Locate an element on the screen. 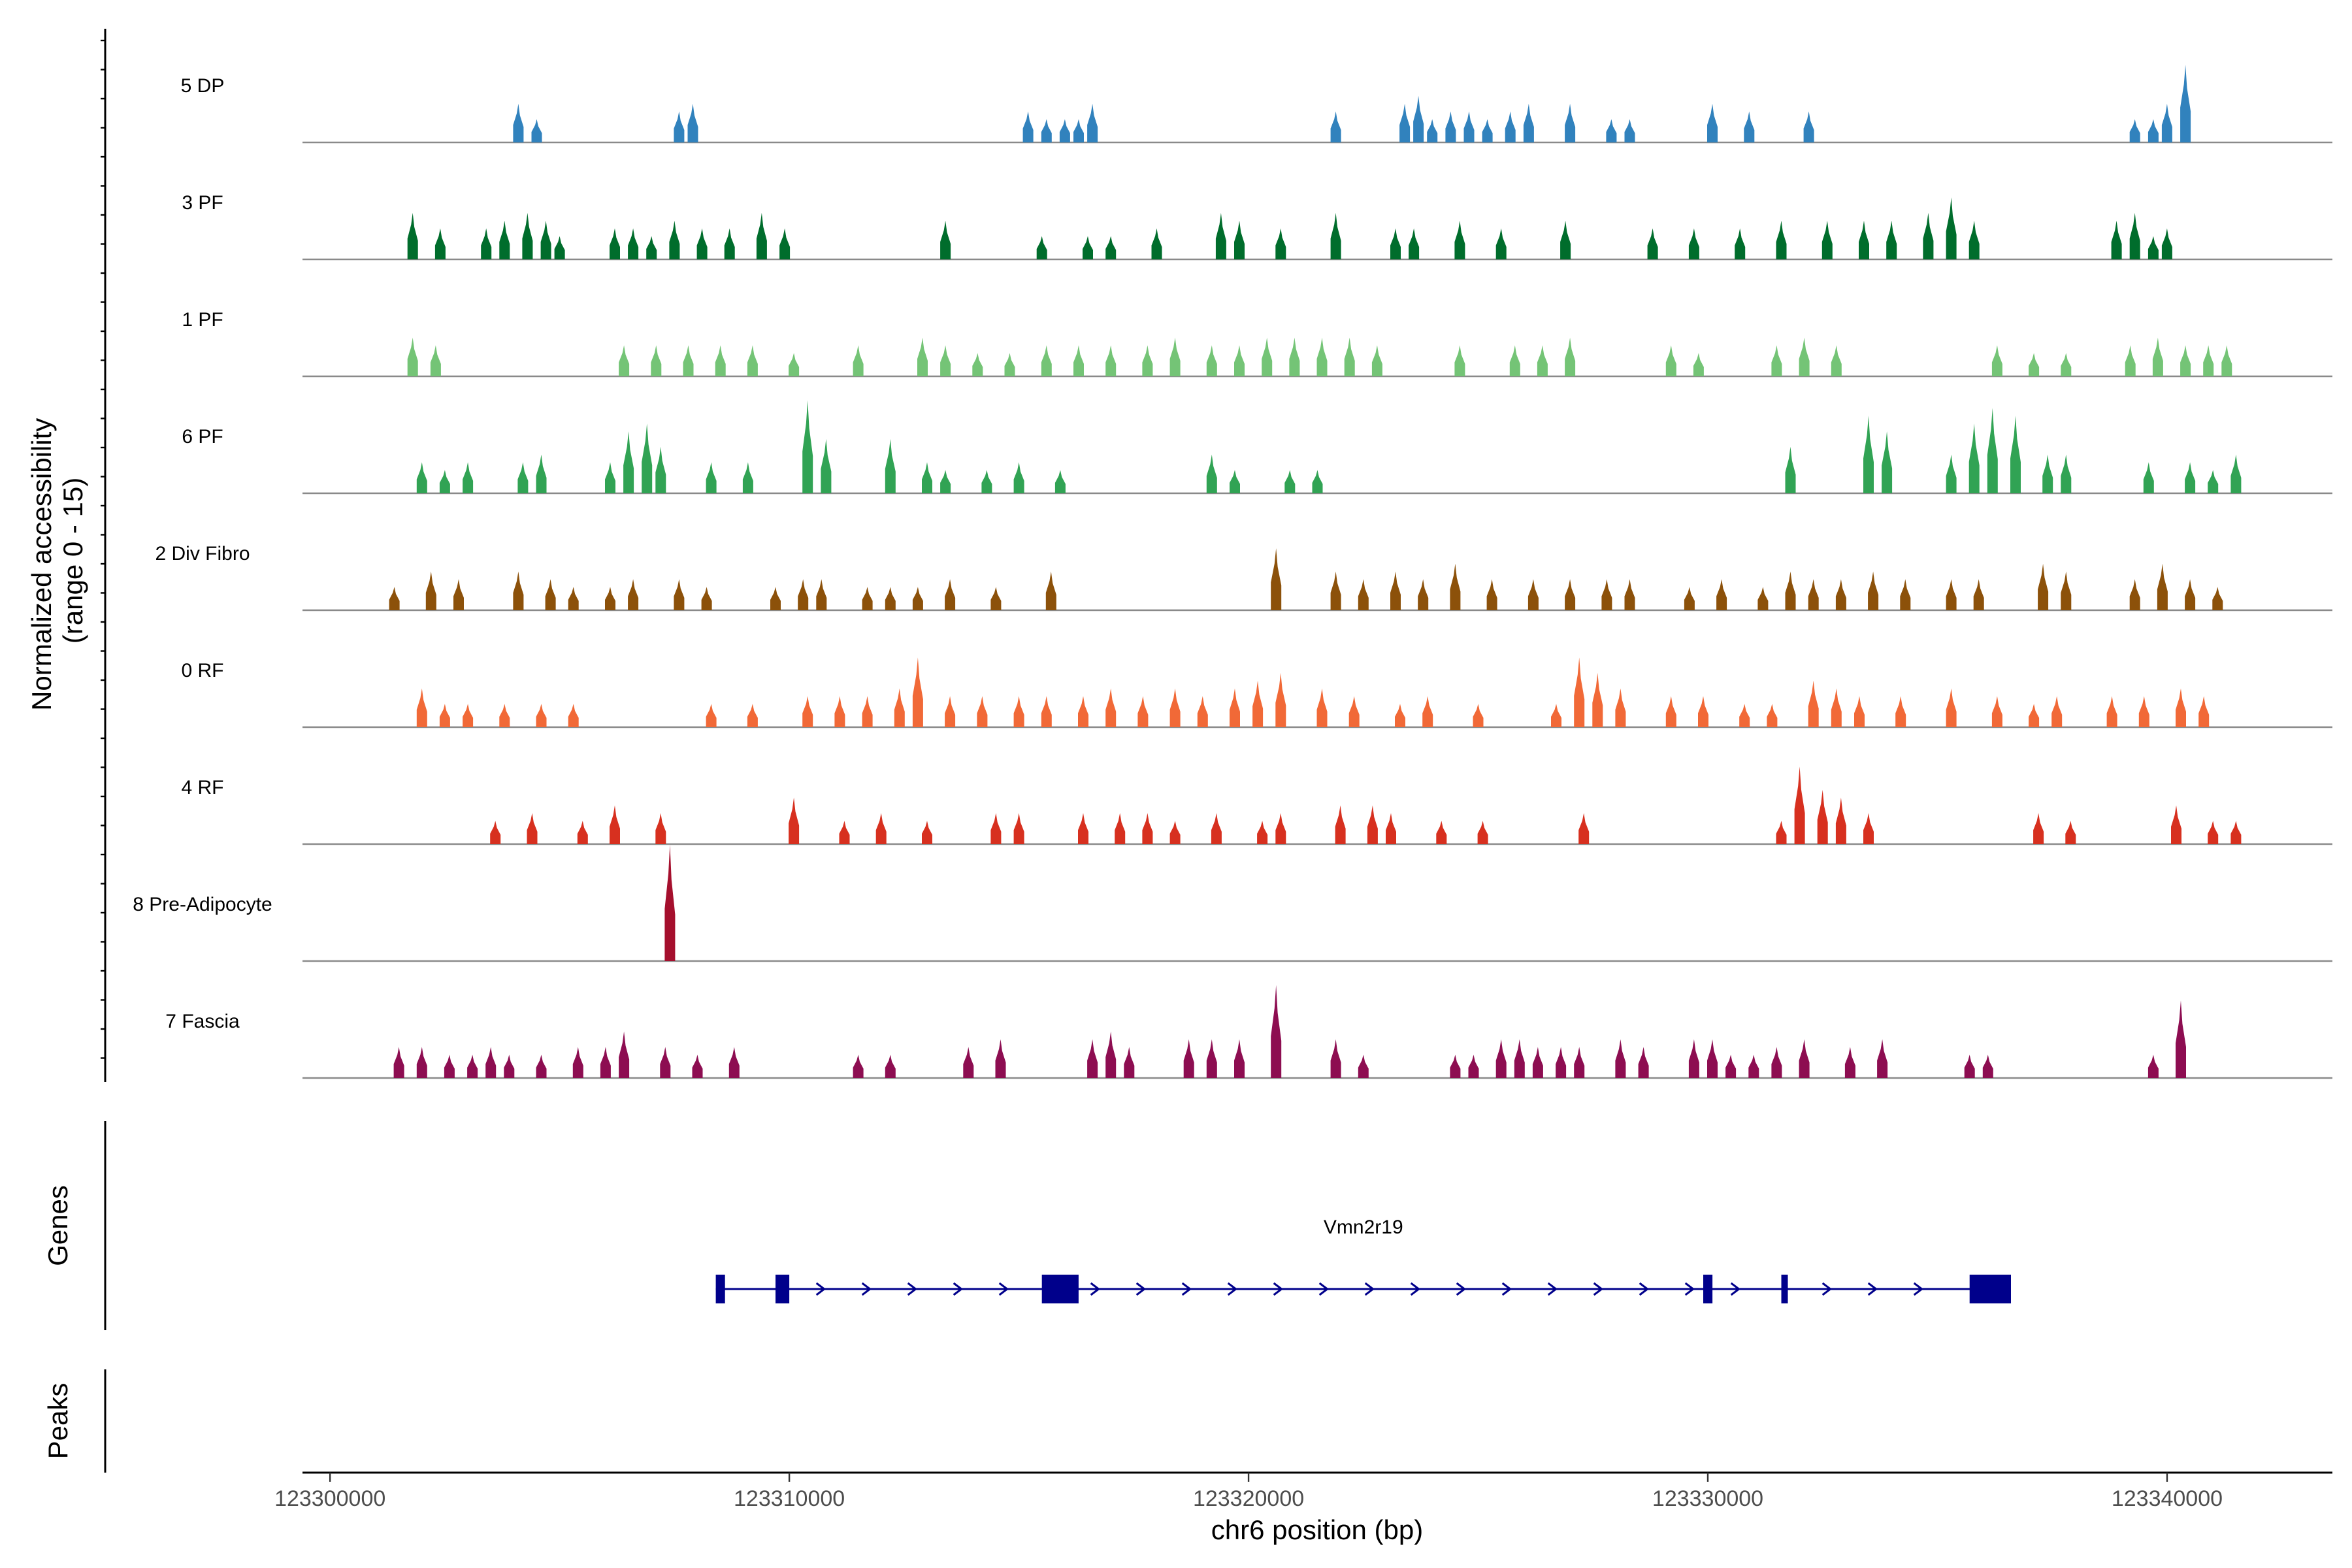 This screenshot has width=2352, height=1568. track-8-pre-adipocyte: 8 Pre-Adipocyte is located at coordinates (1232, 903).